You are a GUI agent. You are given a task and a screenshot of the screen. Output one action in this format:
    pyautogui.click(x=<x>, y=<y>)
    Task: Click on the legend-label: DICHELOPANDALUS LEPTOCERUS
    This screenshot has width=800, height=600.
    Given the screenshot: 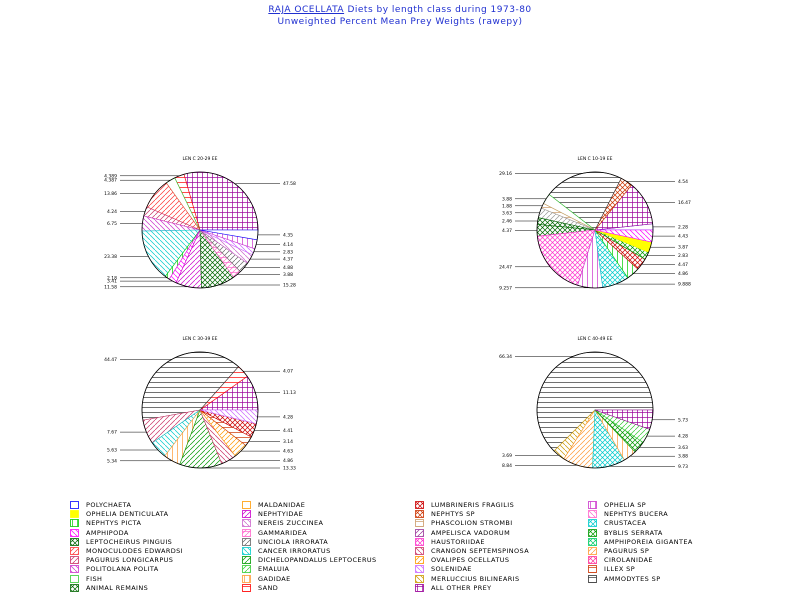 What is the action you would take?
    pyautogui.click(x=317, y=560)
    